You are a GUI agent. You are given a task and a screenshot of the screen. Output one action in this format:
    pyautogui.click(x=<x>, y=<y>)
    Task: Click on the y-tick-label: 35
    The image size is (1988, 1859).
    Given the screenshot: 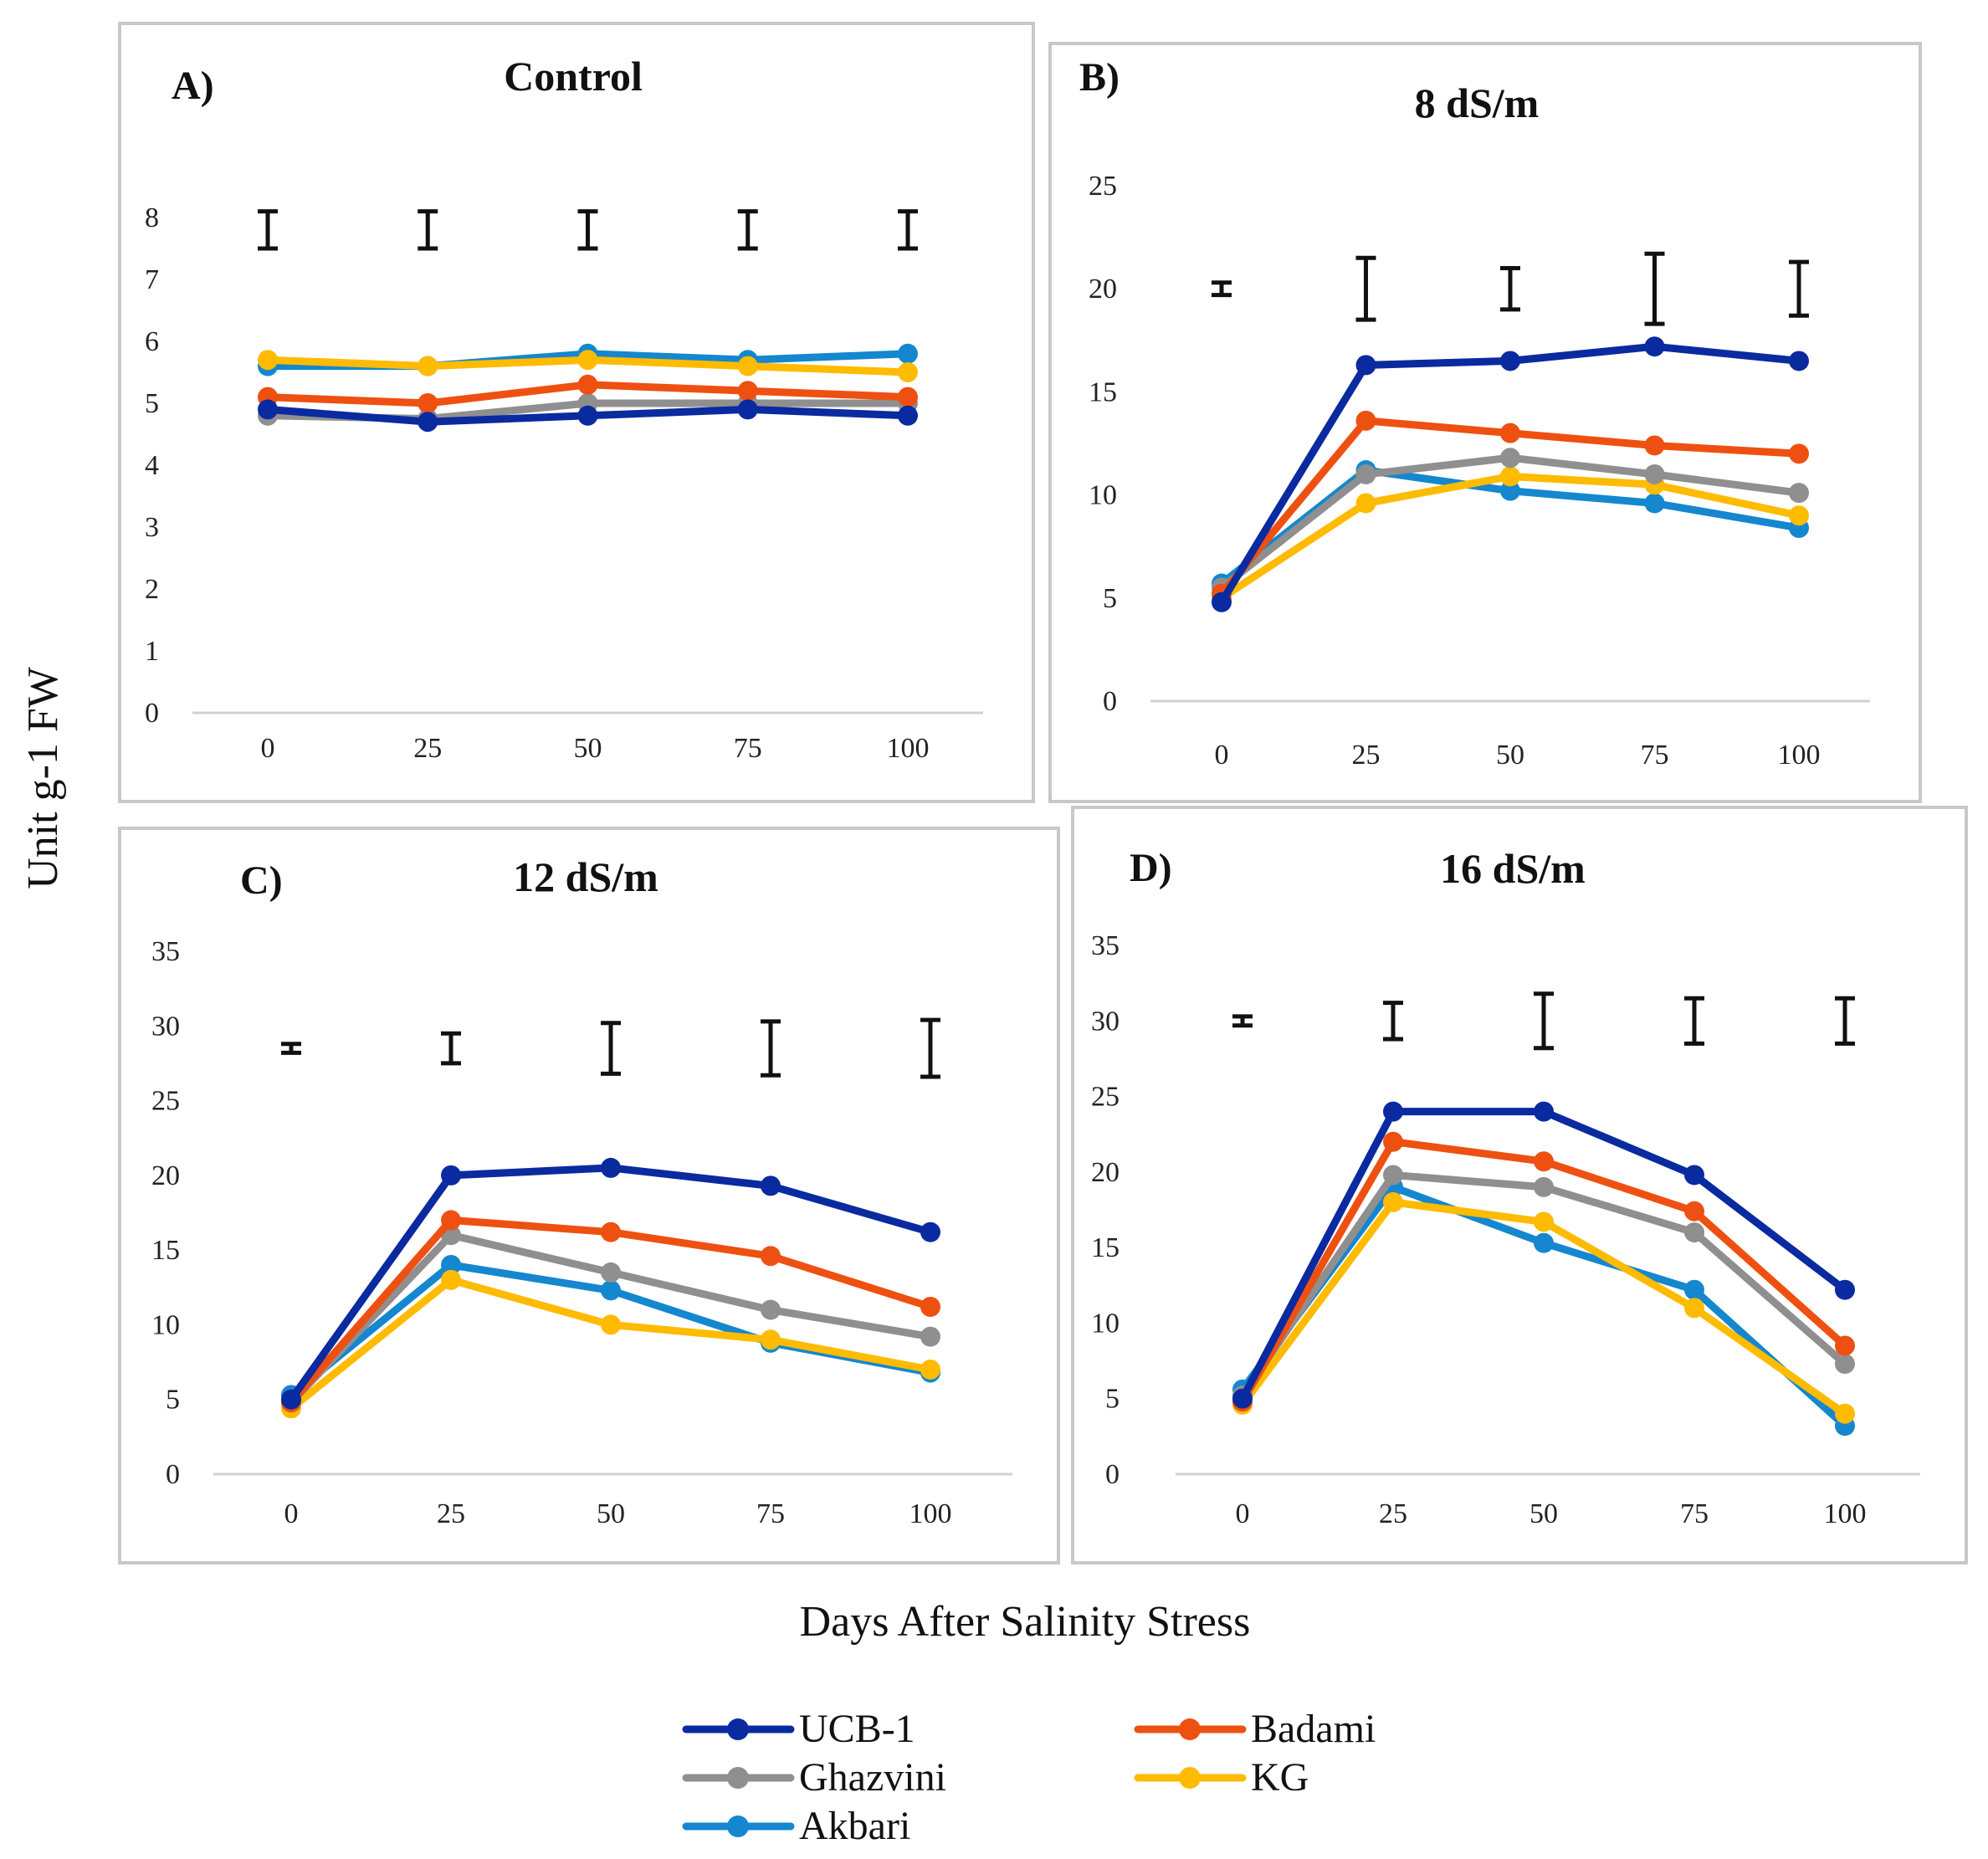 What is the action you would take?
    pyautogui.click(x=166, y=952)
    